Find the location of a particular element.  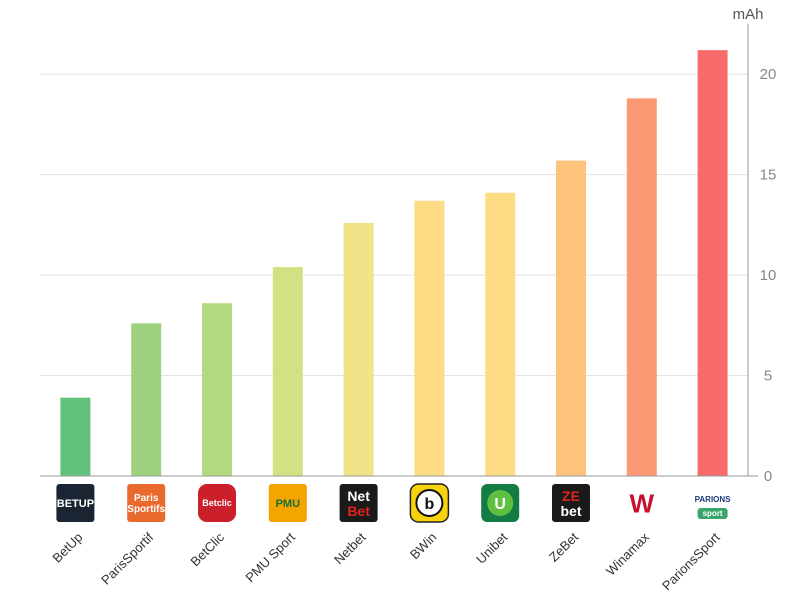

bar-bwin is located at coordinates (429, 338).